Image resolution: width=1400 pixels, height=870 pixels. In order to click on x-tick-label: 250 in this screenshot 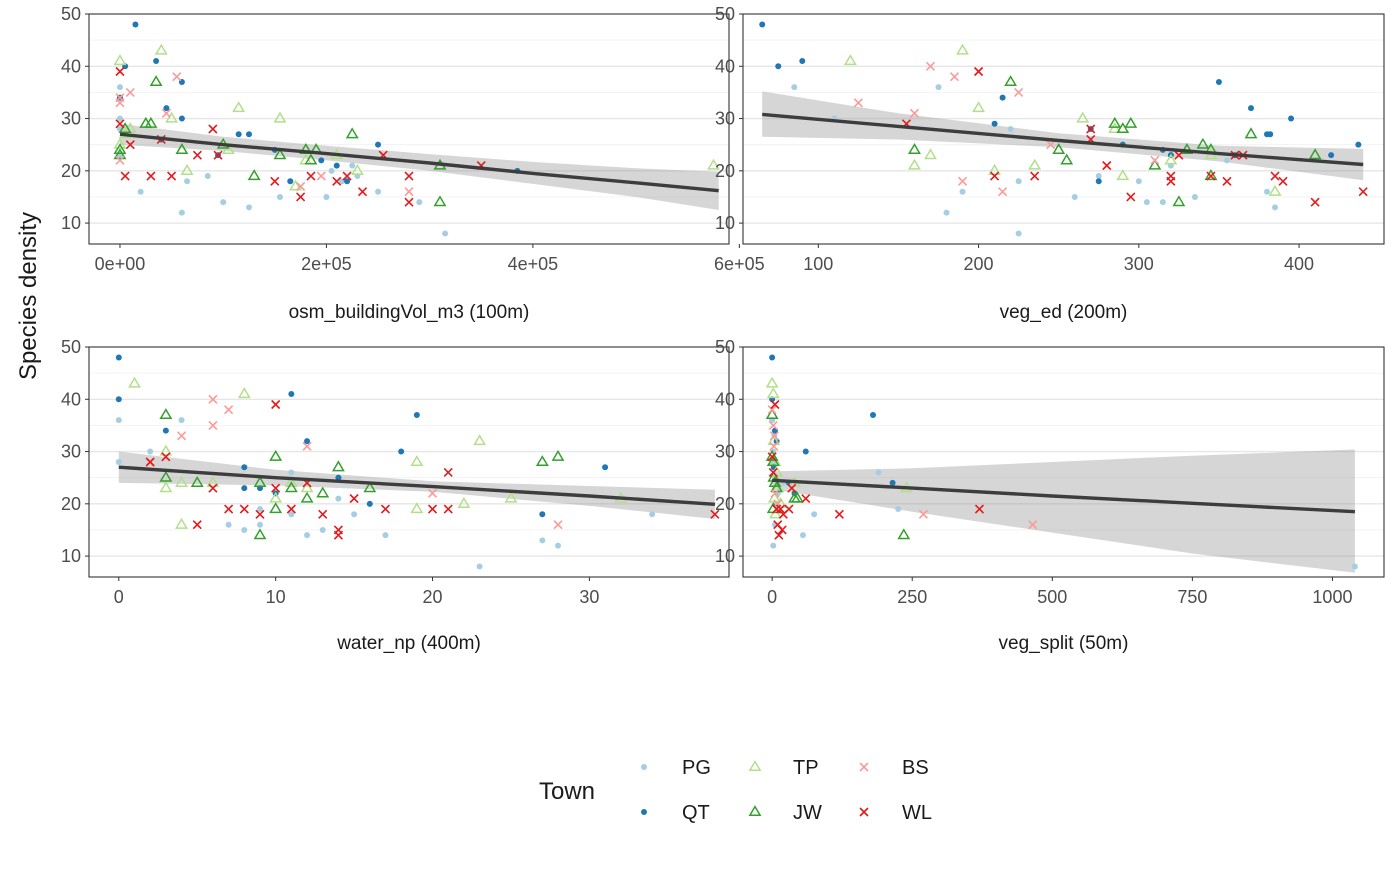, I will do `click(912, 597)`.